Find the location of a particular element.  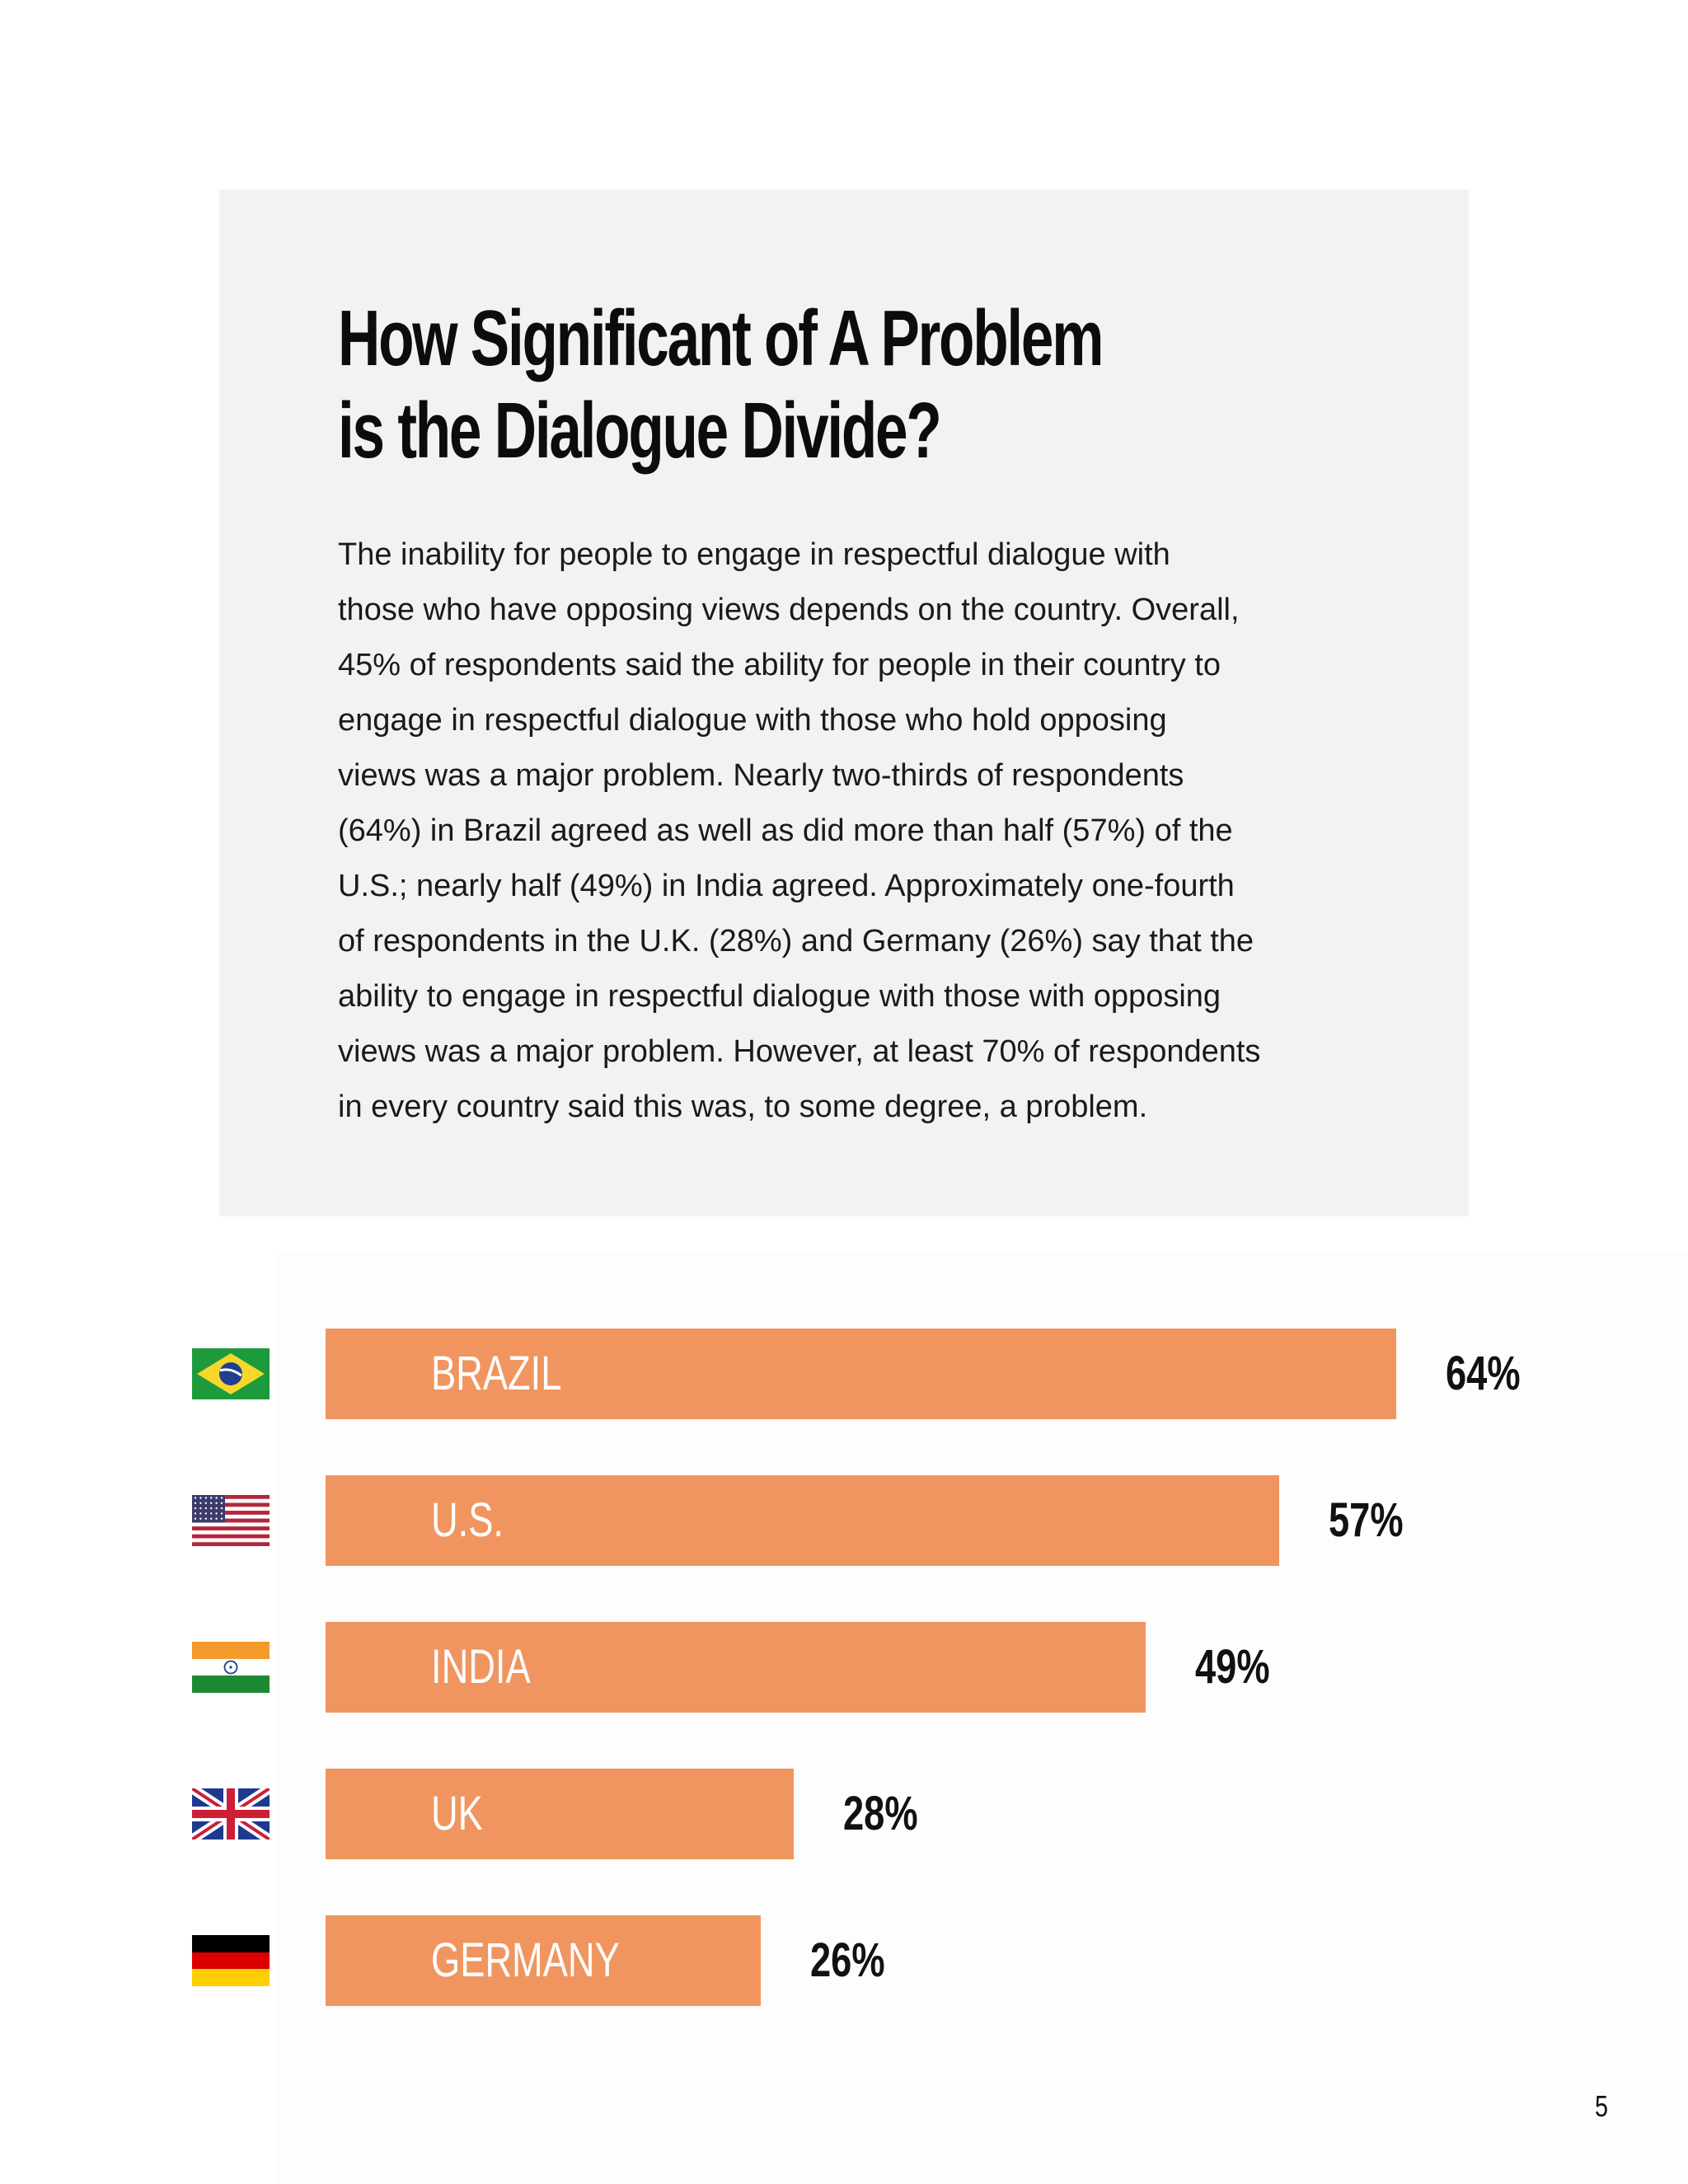

bar-category-label: U.S. is located at coordinates (468, 1520).